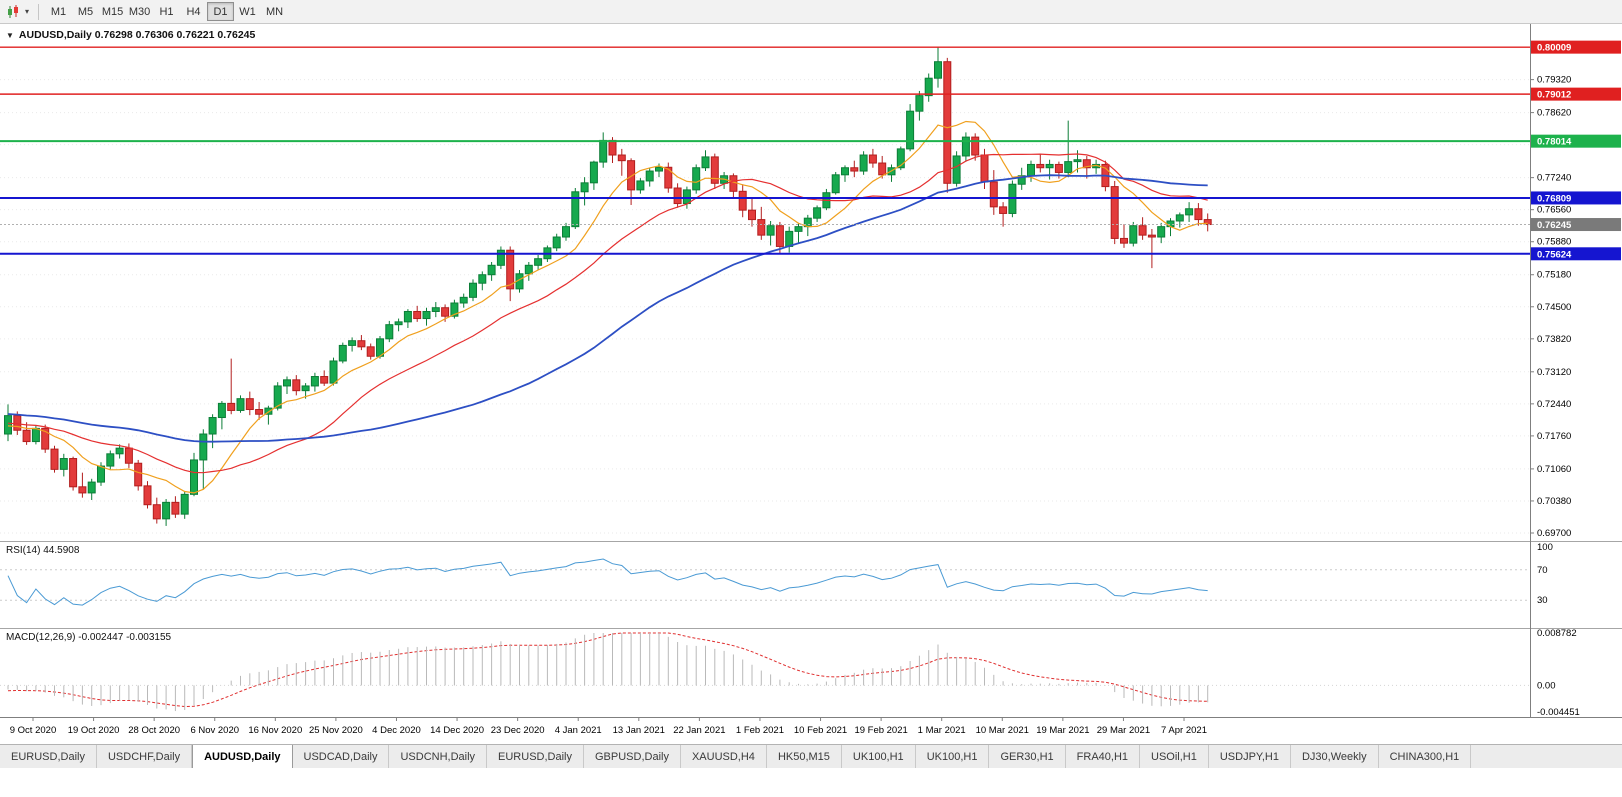  I want to click on current-price-badge, so click(1576, 225).